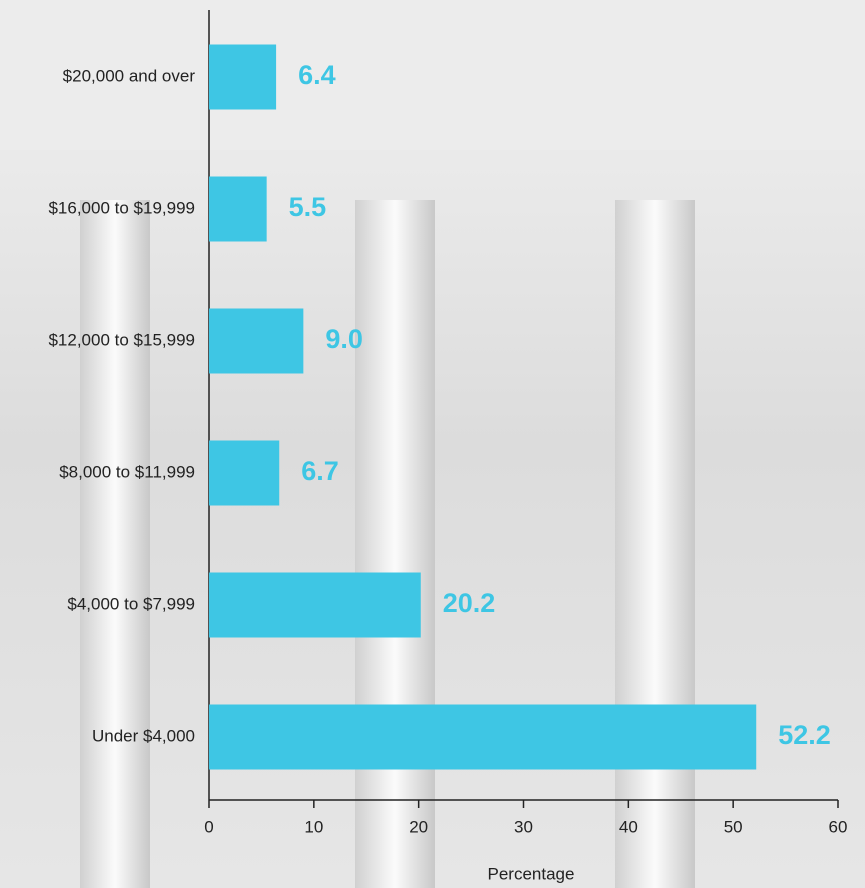 This screenshot has height=888, width=865. What do you see at coordinates (317, 75) in the screenshot?
I see `value-label: 6.4` at bounding box center [317, 75].